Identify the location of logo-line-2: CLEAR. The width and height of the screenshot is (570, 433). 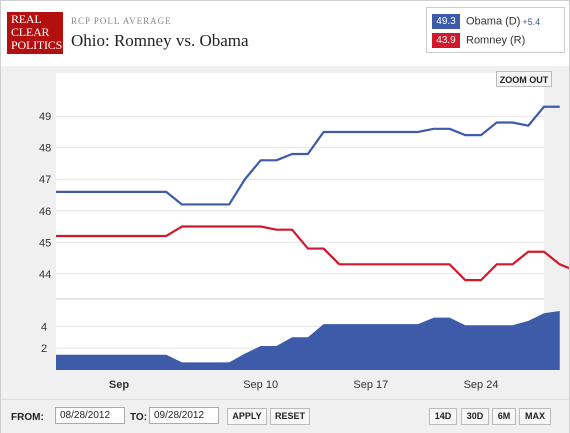
(30, 32).